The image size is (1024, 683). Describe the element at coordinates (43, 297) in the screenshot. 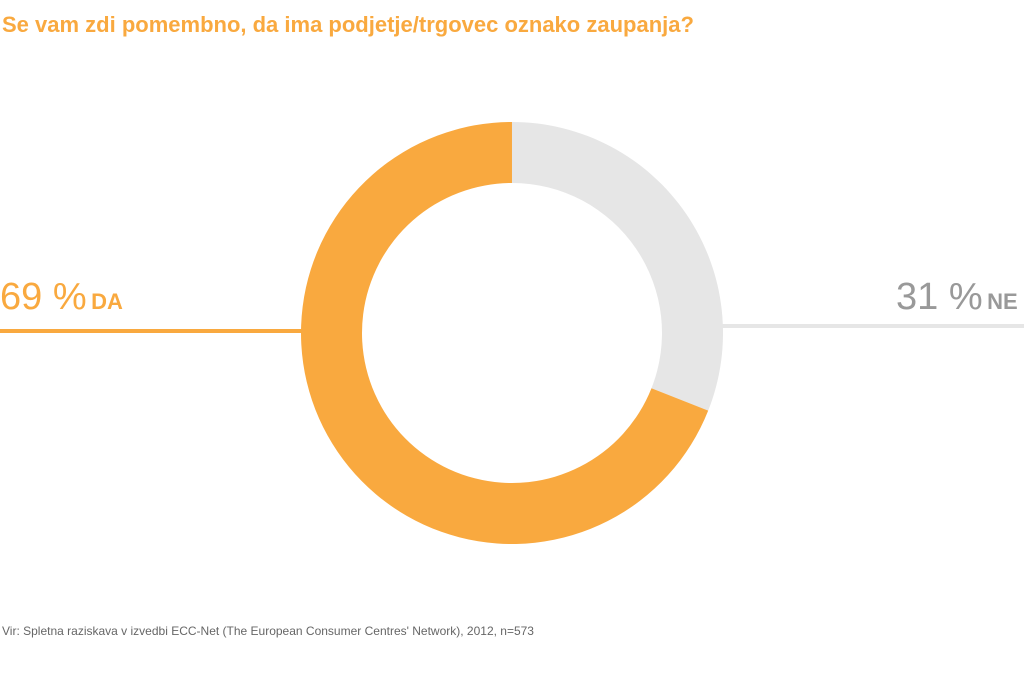

I see `slice-percent-da: 69 %` at that location.